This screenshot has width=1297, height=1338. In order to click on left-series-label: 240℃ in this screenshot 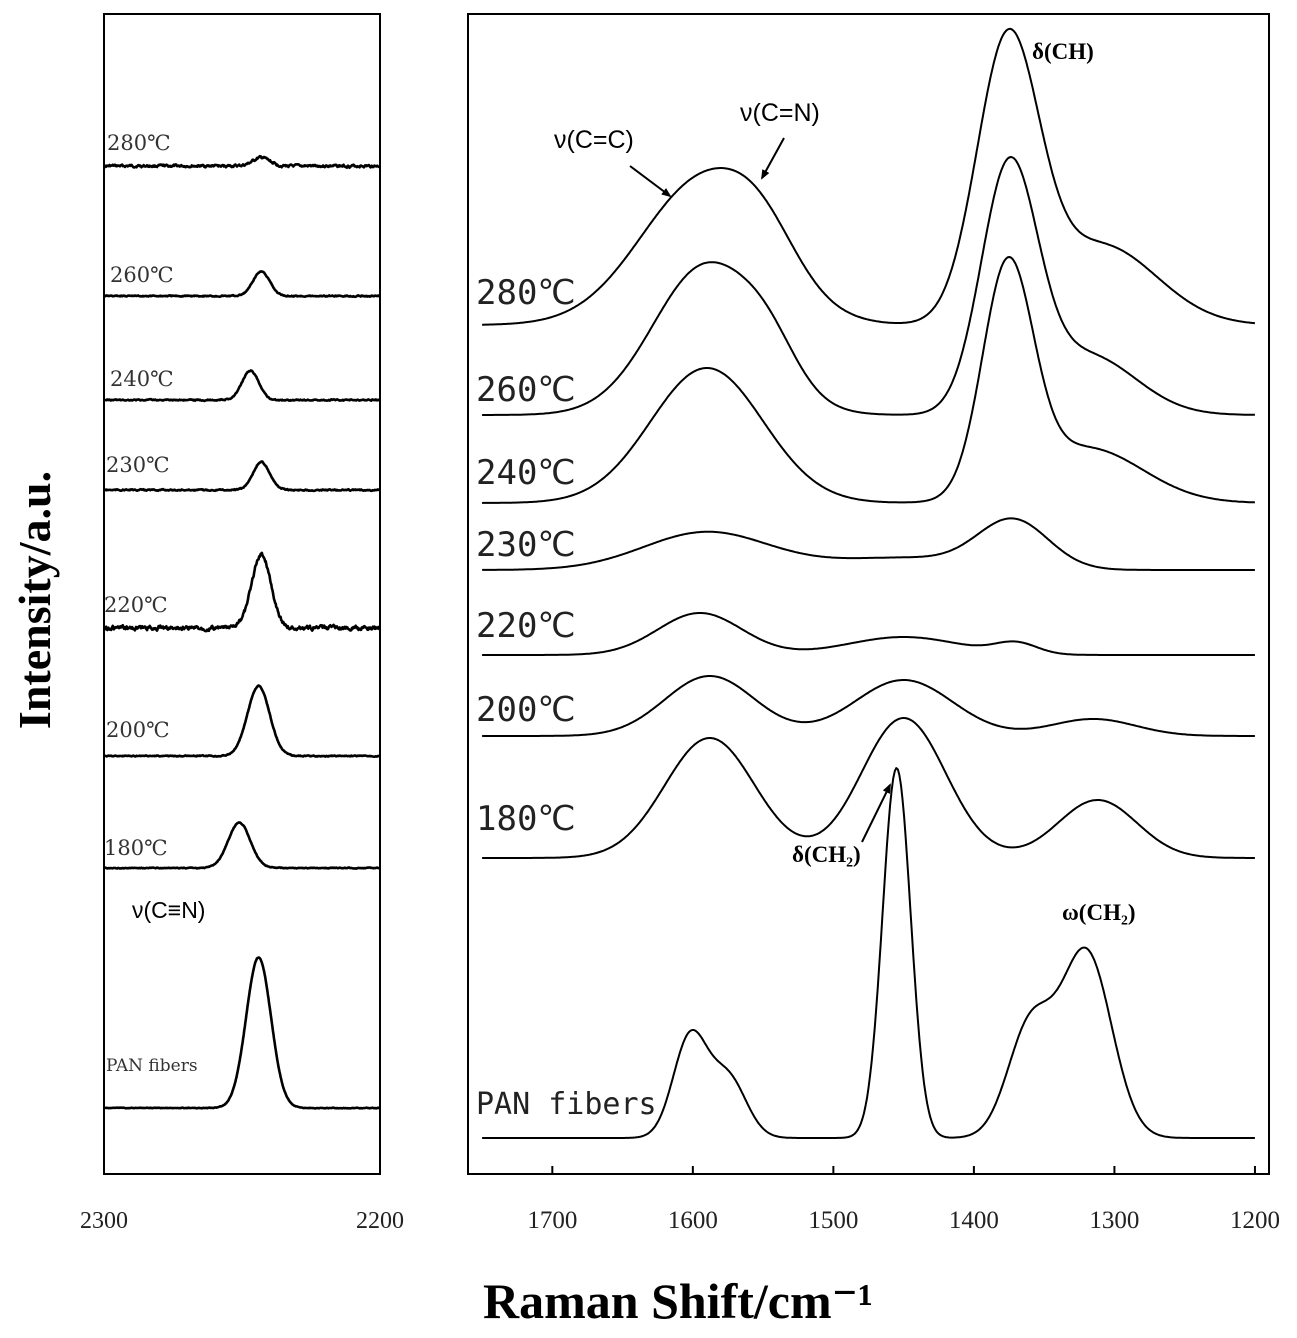, I will do `click(142, 379)`.